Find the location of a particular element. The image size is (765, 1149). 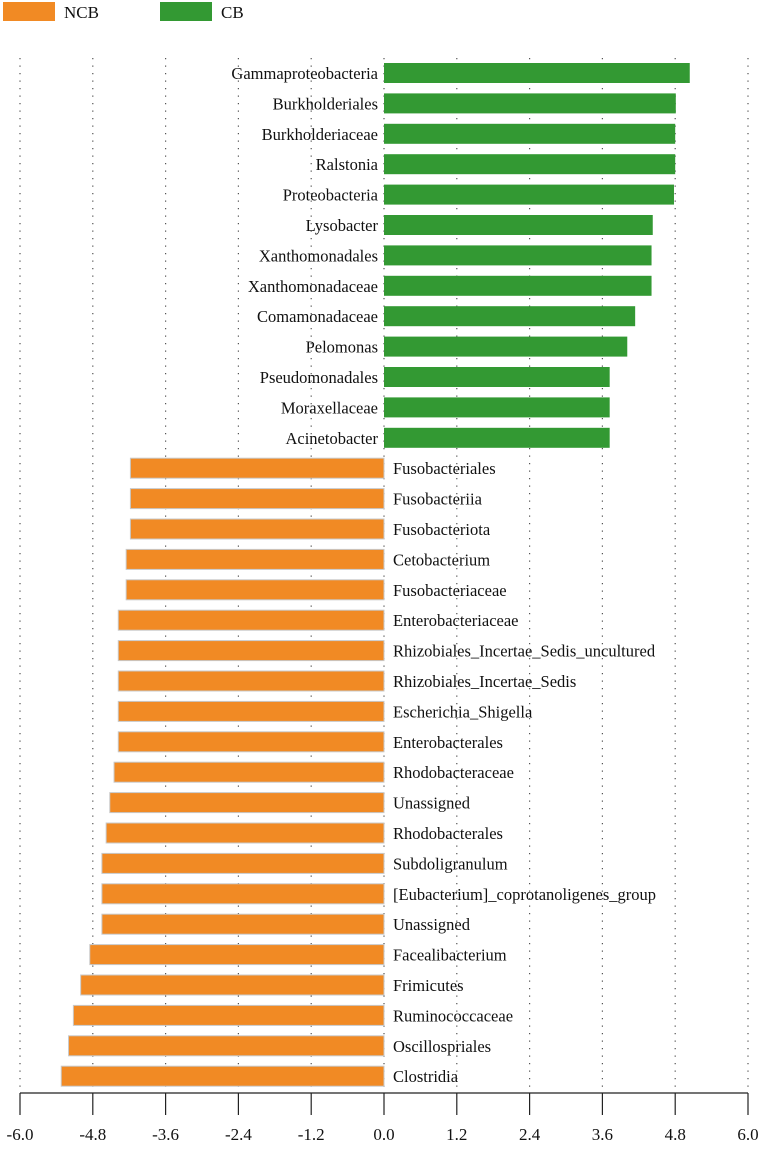

category-label-1: Burkholderiales is located at coordinates (325, 103).